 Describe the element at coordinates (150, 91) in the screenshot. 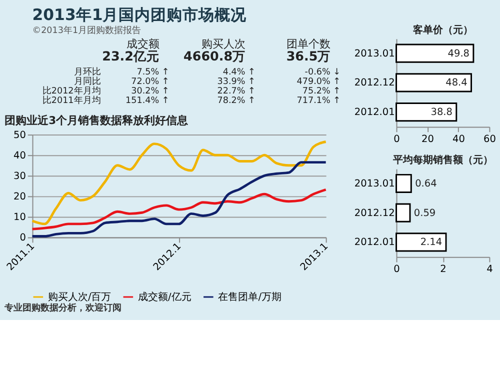

I see `text: 30.2% ↑` at that location.